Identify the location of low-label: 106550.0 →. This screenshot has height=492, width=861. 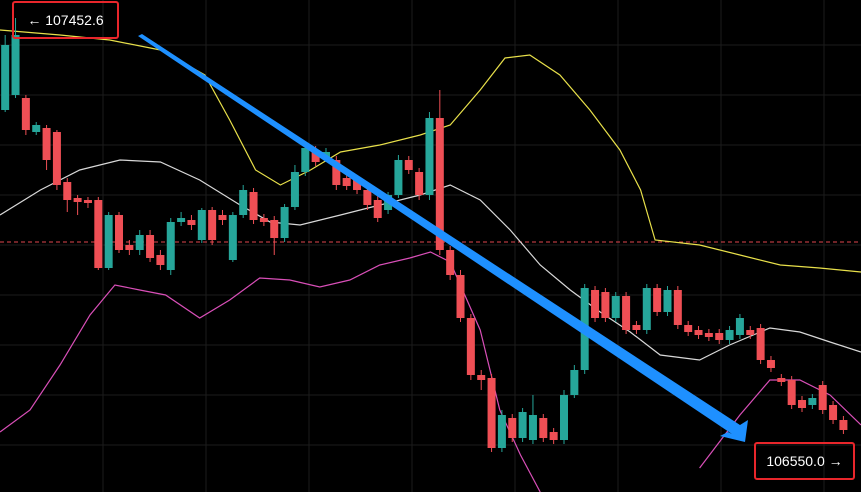
(804, 461).